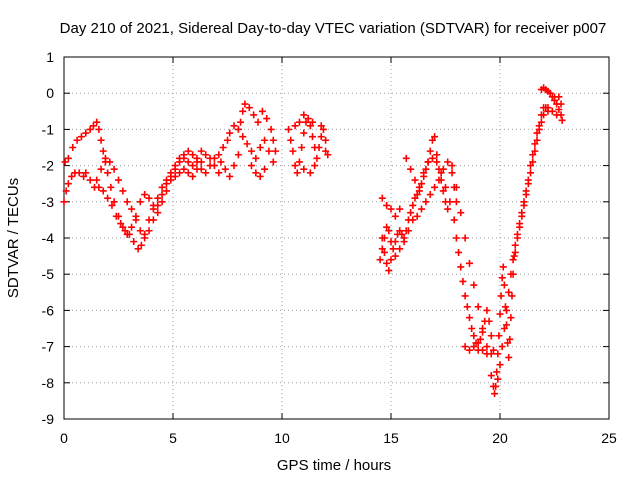 This screenshot has height=480, width=640. I want to click on x-tick-label: 5, so click(173, 438).